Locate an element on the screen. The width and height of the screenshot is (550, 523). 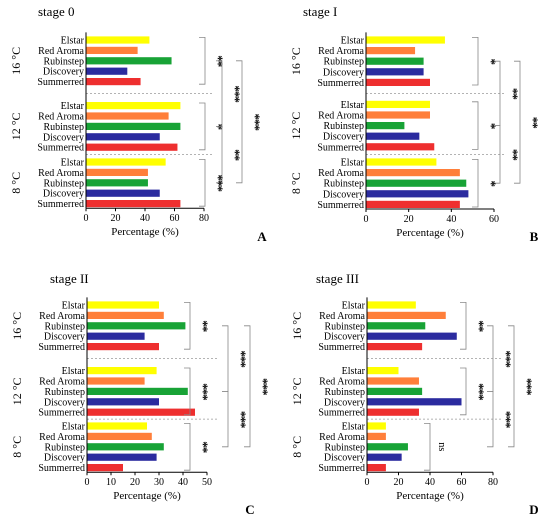
x-tick-label: 0 is located at coordinates (86, 218).